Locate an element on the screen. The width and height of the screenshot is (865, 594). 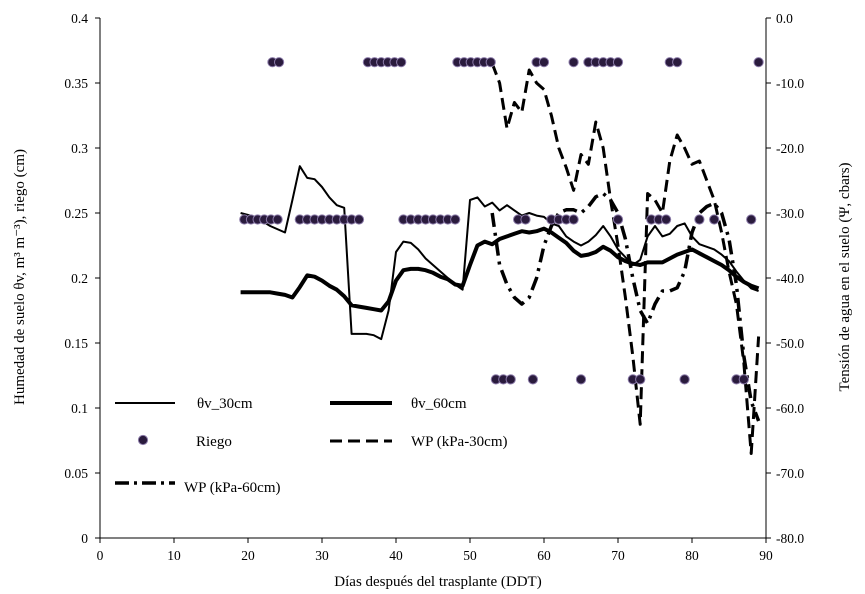
x-tick-label: 90 is located at coordinates (766, 555).